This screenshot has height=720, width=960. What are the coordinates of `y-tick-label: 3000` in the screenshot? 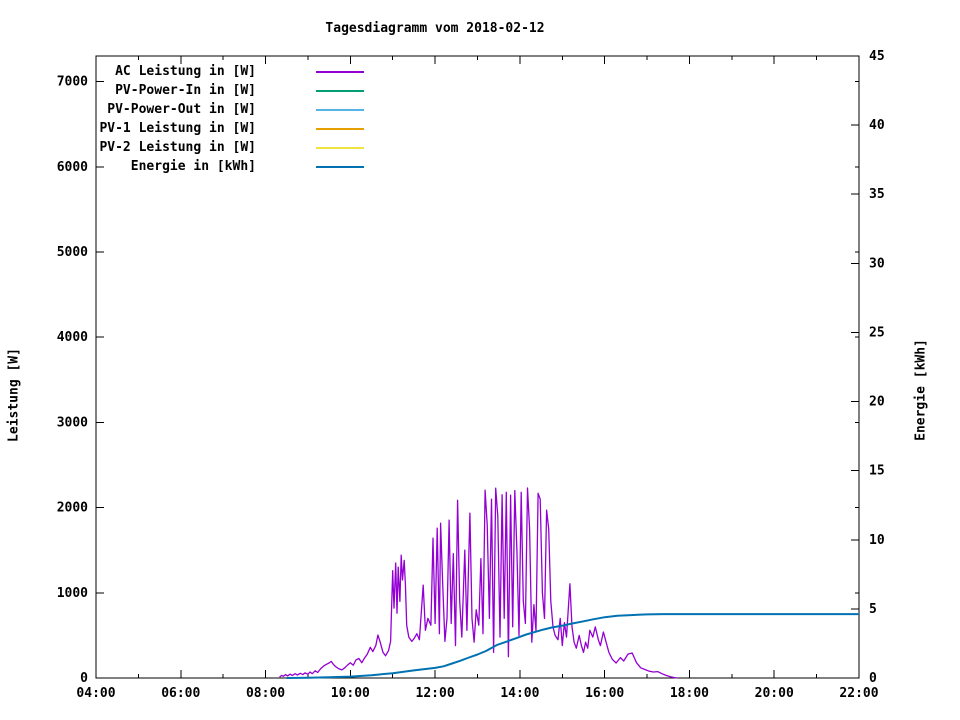 It's located at (72, 422).